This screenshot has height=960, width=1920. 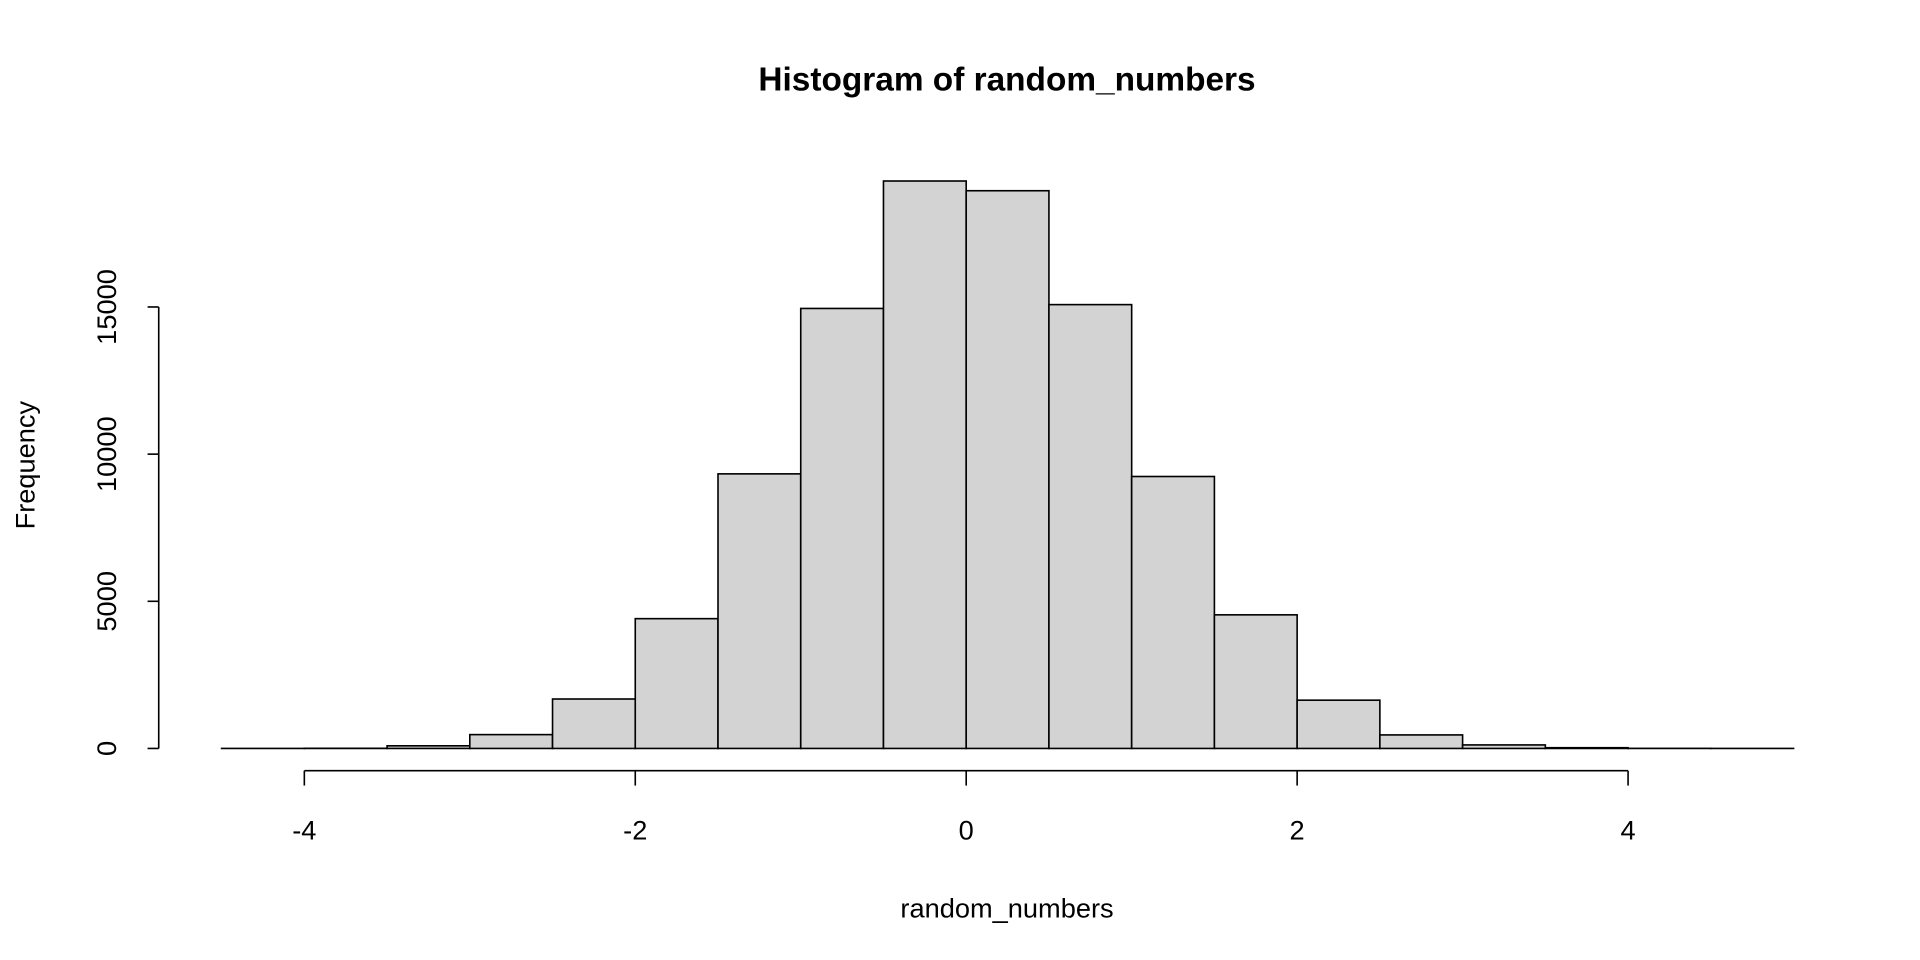 I want to click on x-tick-label: 4, so click(x=1627, y=830).